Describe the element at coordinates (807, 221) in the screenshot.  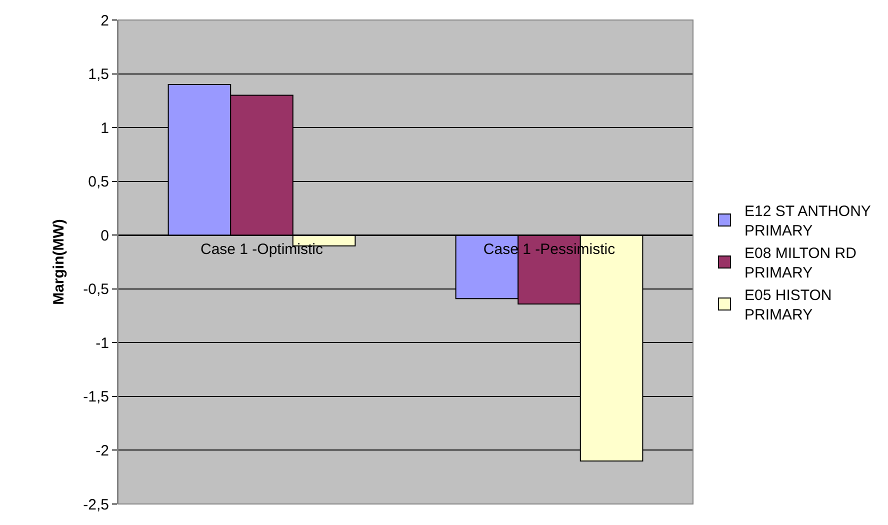
I see `legend-label: E12 ST ANTHONY PRIMARY` at that location.